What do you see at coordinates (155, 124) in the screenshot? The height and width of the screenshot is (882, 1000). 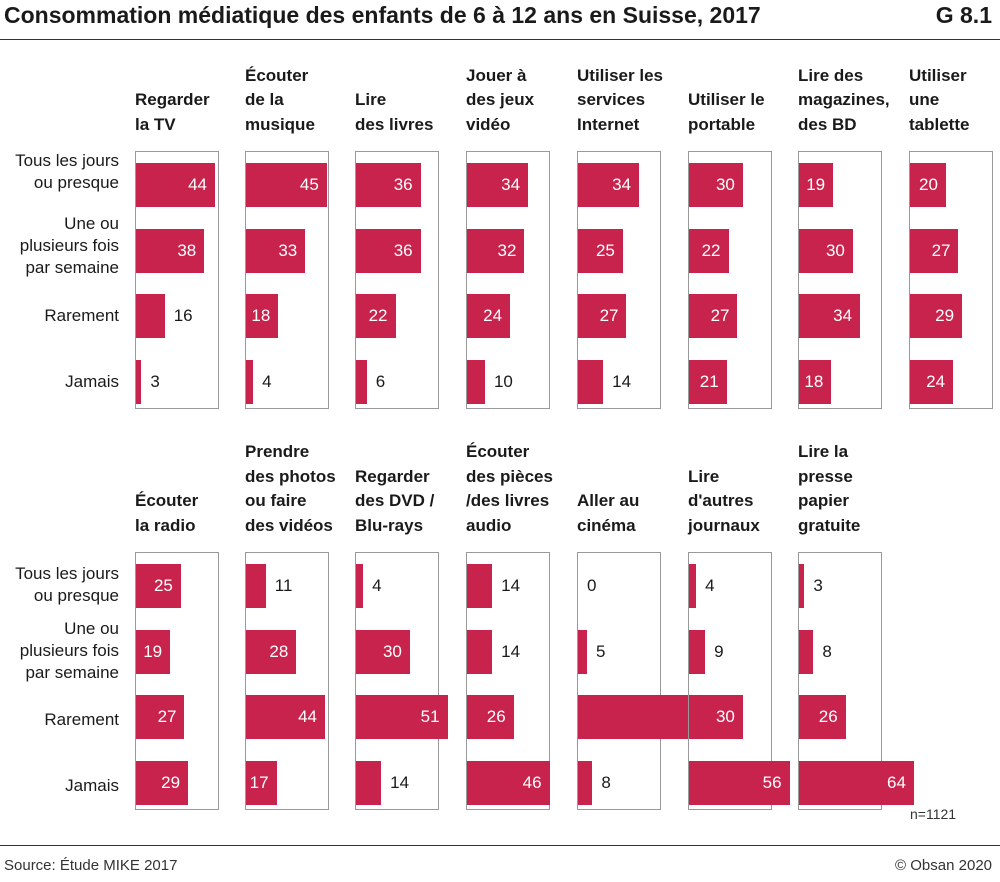 I see `panel-title-line: la TV` at bounding box center [155, 124].